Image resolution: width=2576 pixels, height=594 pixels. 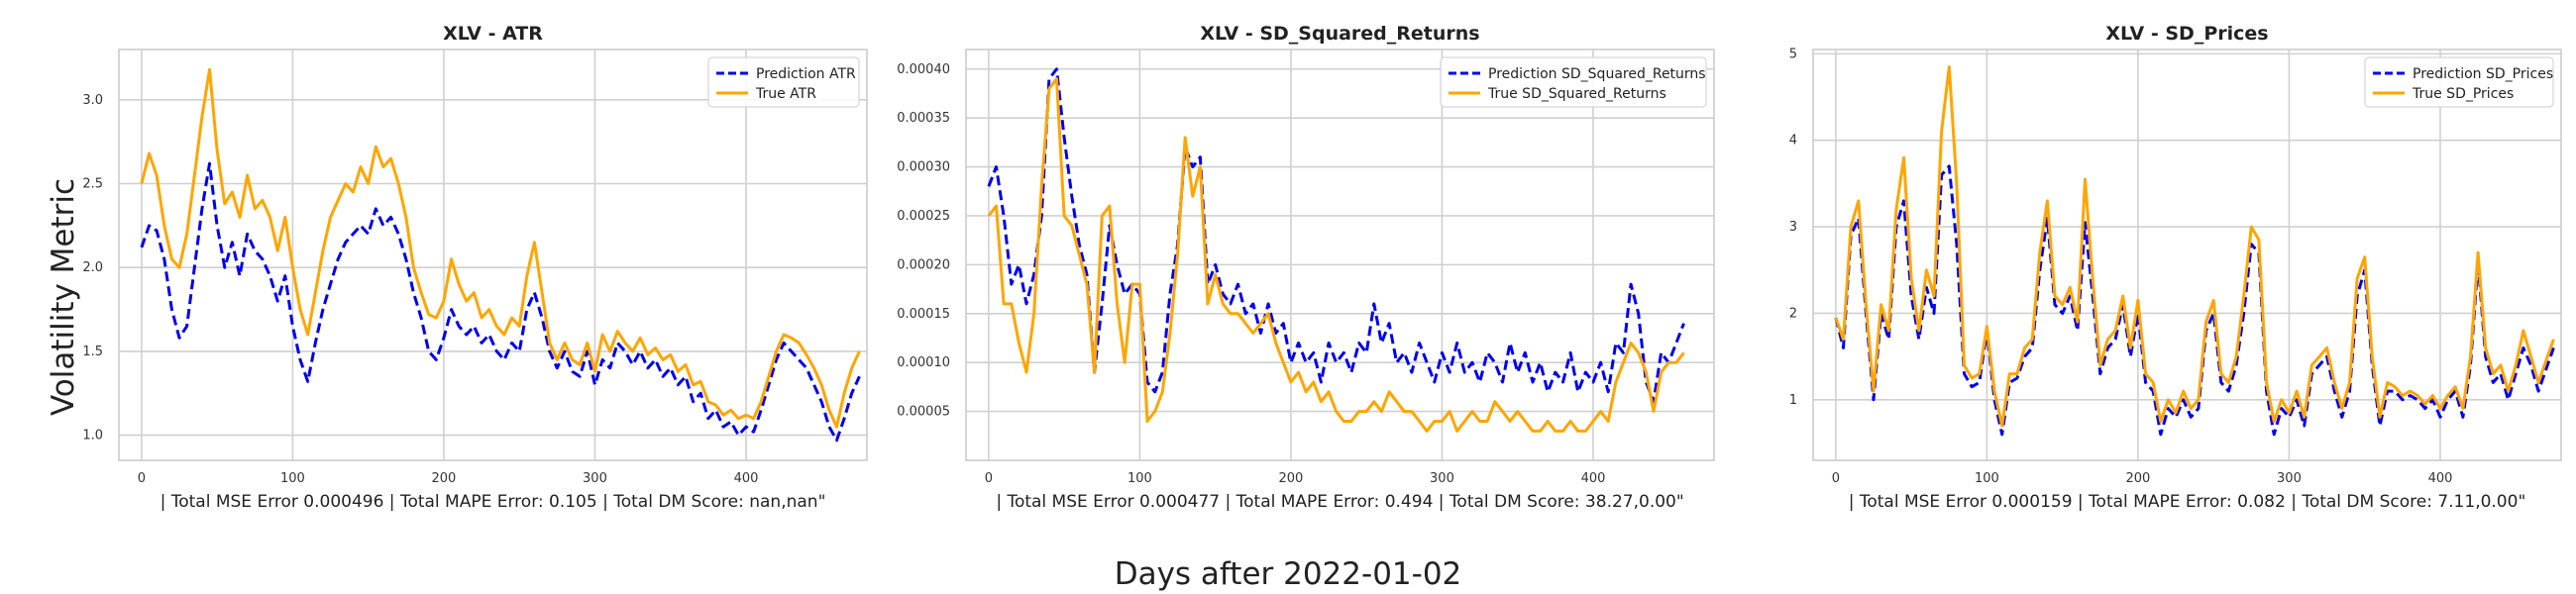 What do you see at coordinates (923, 265) in the screenshot?
I see `y-tick-label: 0.00020` at bounding box center [923, 265].